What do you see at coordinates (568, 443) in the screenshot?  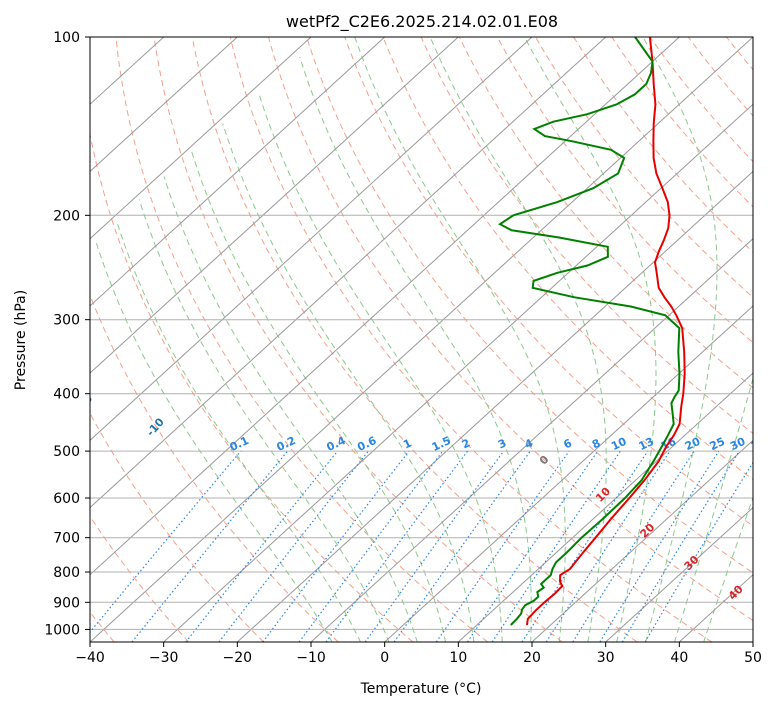 I see `mixing-ratio-label: 6` at bounding box center [568, 443].